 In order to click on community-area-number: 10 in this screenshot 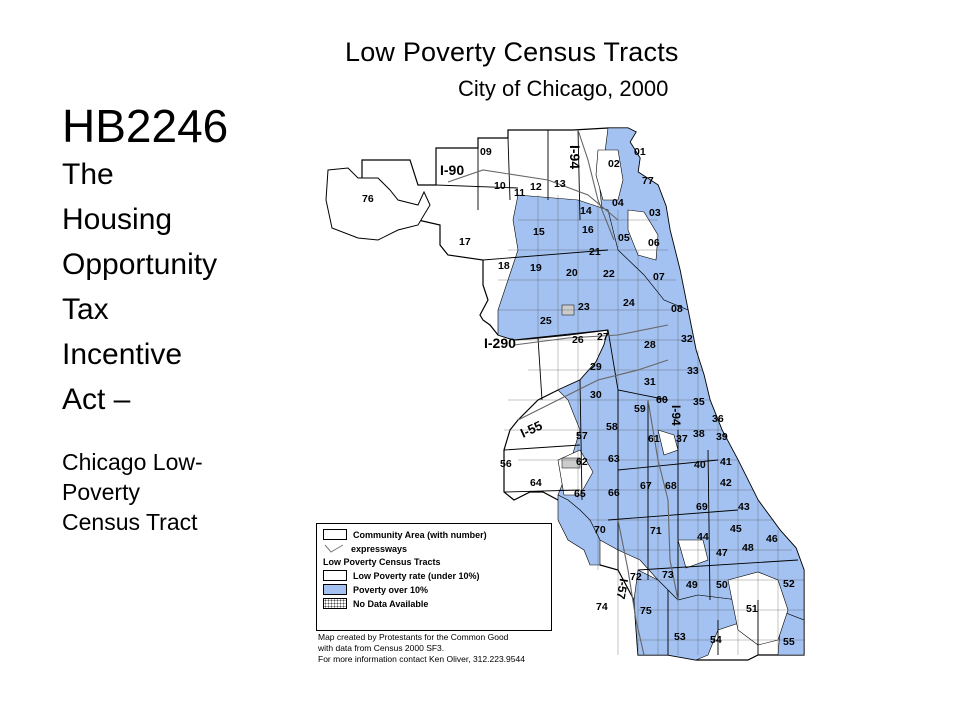, I will do `click(500, 186)`.